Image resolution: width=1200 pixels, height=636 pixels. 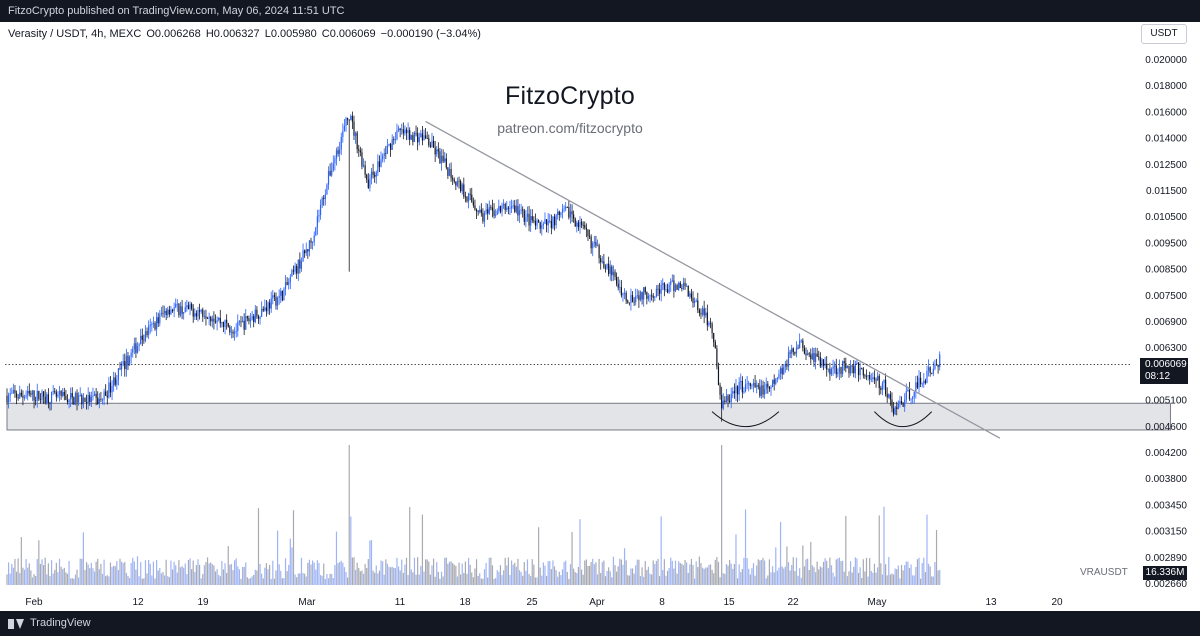 I want to click on rounded-bottom-arc, so click(x=903, y=419).